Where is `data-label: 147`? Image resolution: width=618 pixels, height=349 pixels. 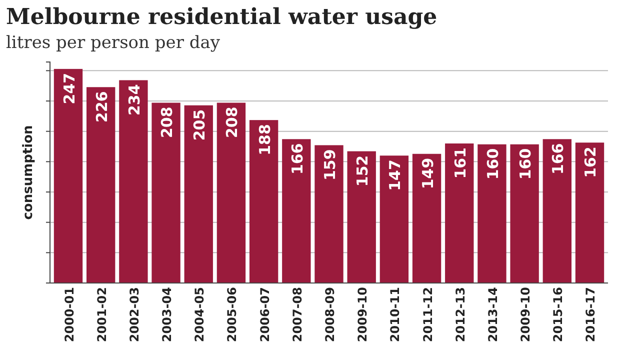 data-label: 147 is located at coordinates (395, 175).